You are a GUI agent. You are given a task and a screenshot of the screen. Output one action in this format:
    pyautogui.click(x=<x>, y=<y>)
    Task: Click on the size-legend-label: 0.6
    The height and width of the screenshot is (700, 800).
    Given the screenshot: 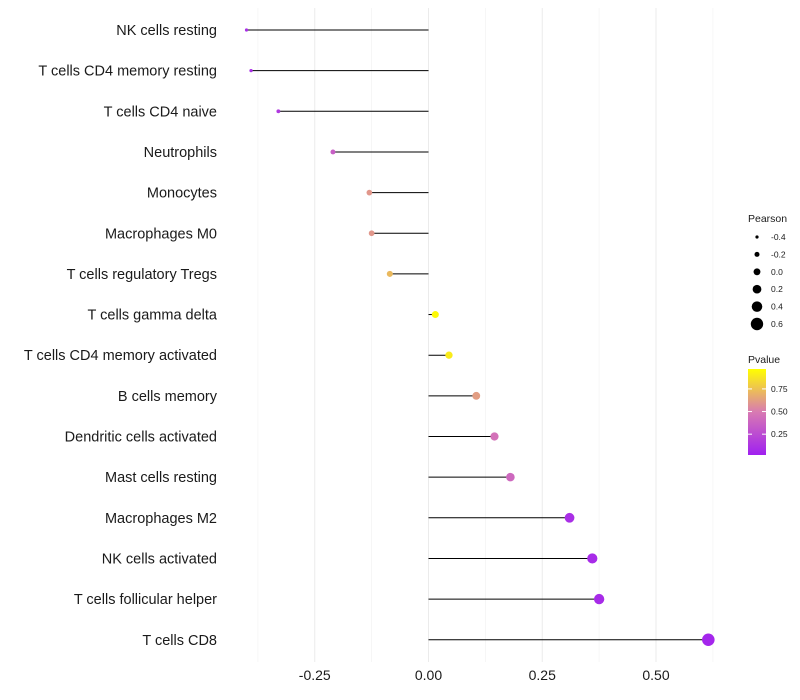 What is the action you would take?
    pyautogui.click(x=777, y=324)
    